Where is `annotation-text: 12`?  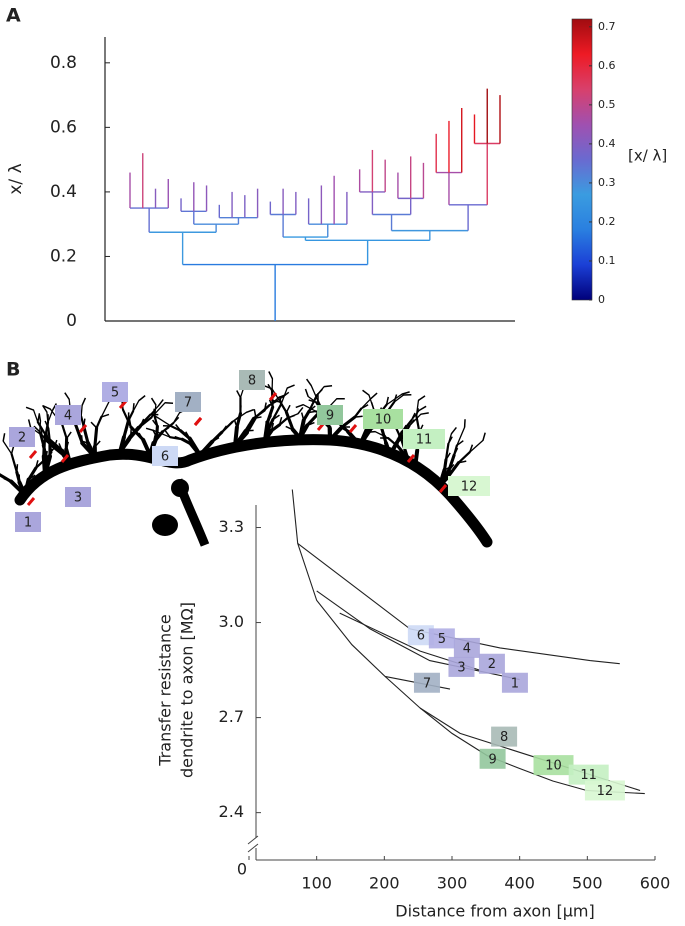 annotation-text: 12 is located at coordinates (605, 791).